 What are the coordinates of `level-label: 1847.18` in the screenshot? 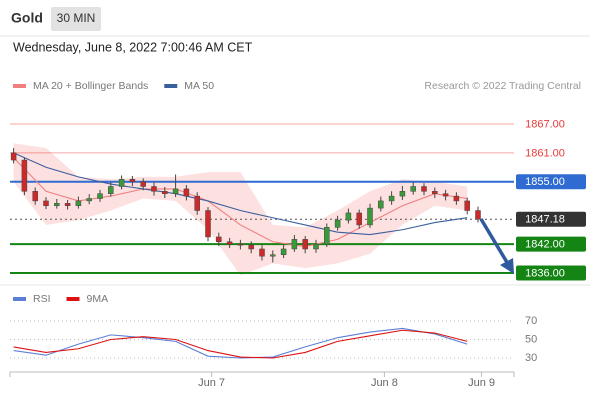 It's located at (545, 220).